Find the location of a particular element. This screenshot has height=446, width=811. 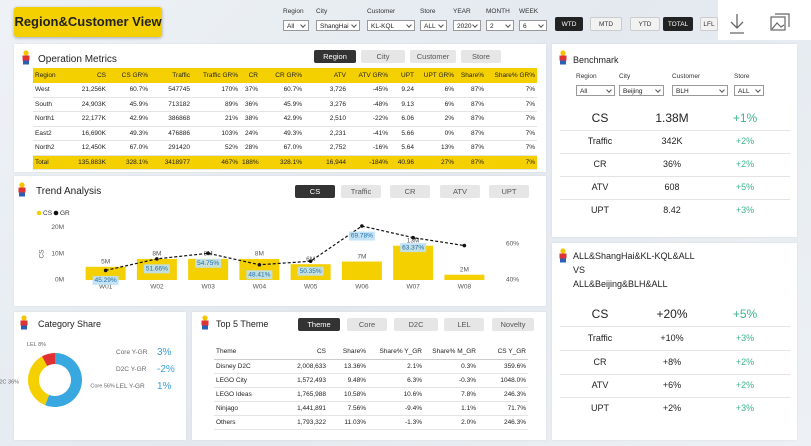

bar-label: 5M is located at coordinates (105, 262).